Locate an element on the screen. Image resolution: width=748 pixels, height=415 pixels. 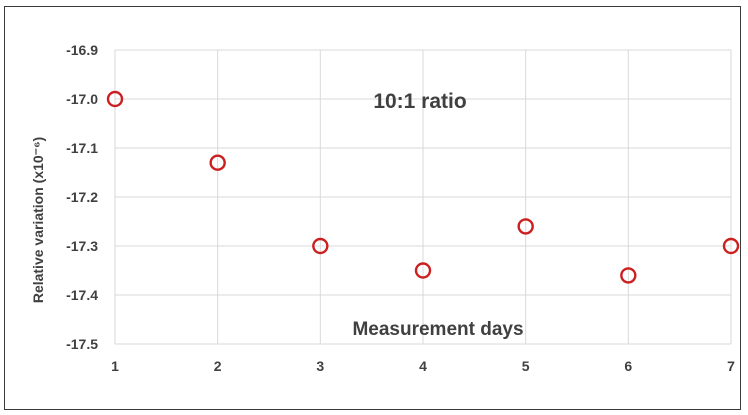
x-tick-label: 2 is located at coordinates (218, 366).